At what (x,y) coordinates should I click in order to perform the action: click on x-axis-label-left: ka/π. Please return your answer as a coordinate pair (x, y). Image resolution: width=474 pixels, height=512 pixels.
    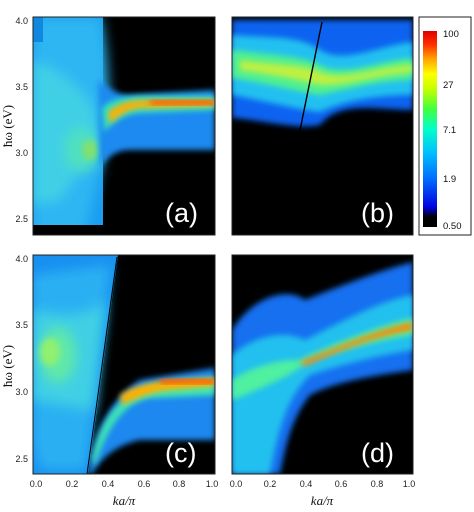
    Looking at the image, I should click on (124, 500).